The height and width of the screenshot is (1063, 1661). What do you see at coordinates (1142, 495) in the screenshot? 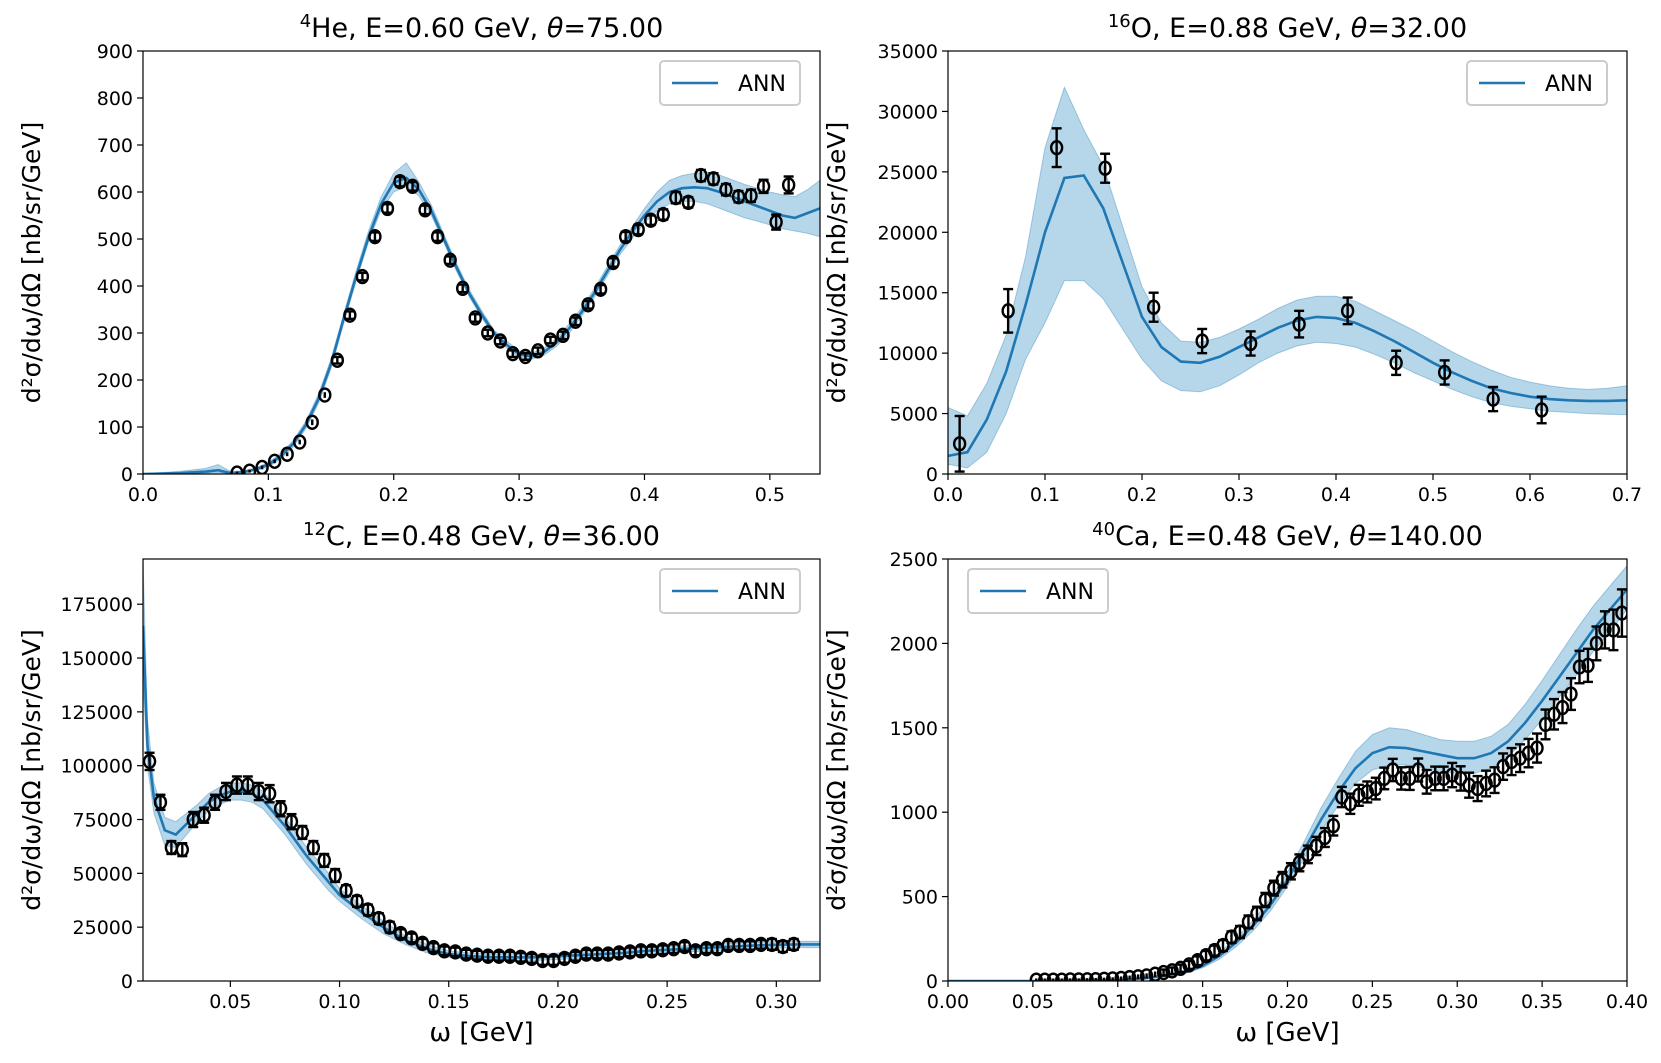
I see `x-tick-label: 0.2` at bounding box center [1142, 495].